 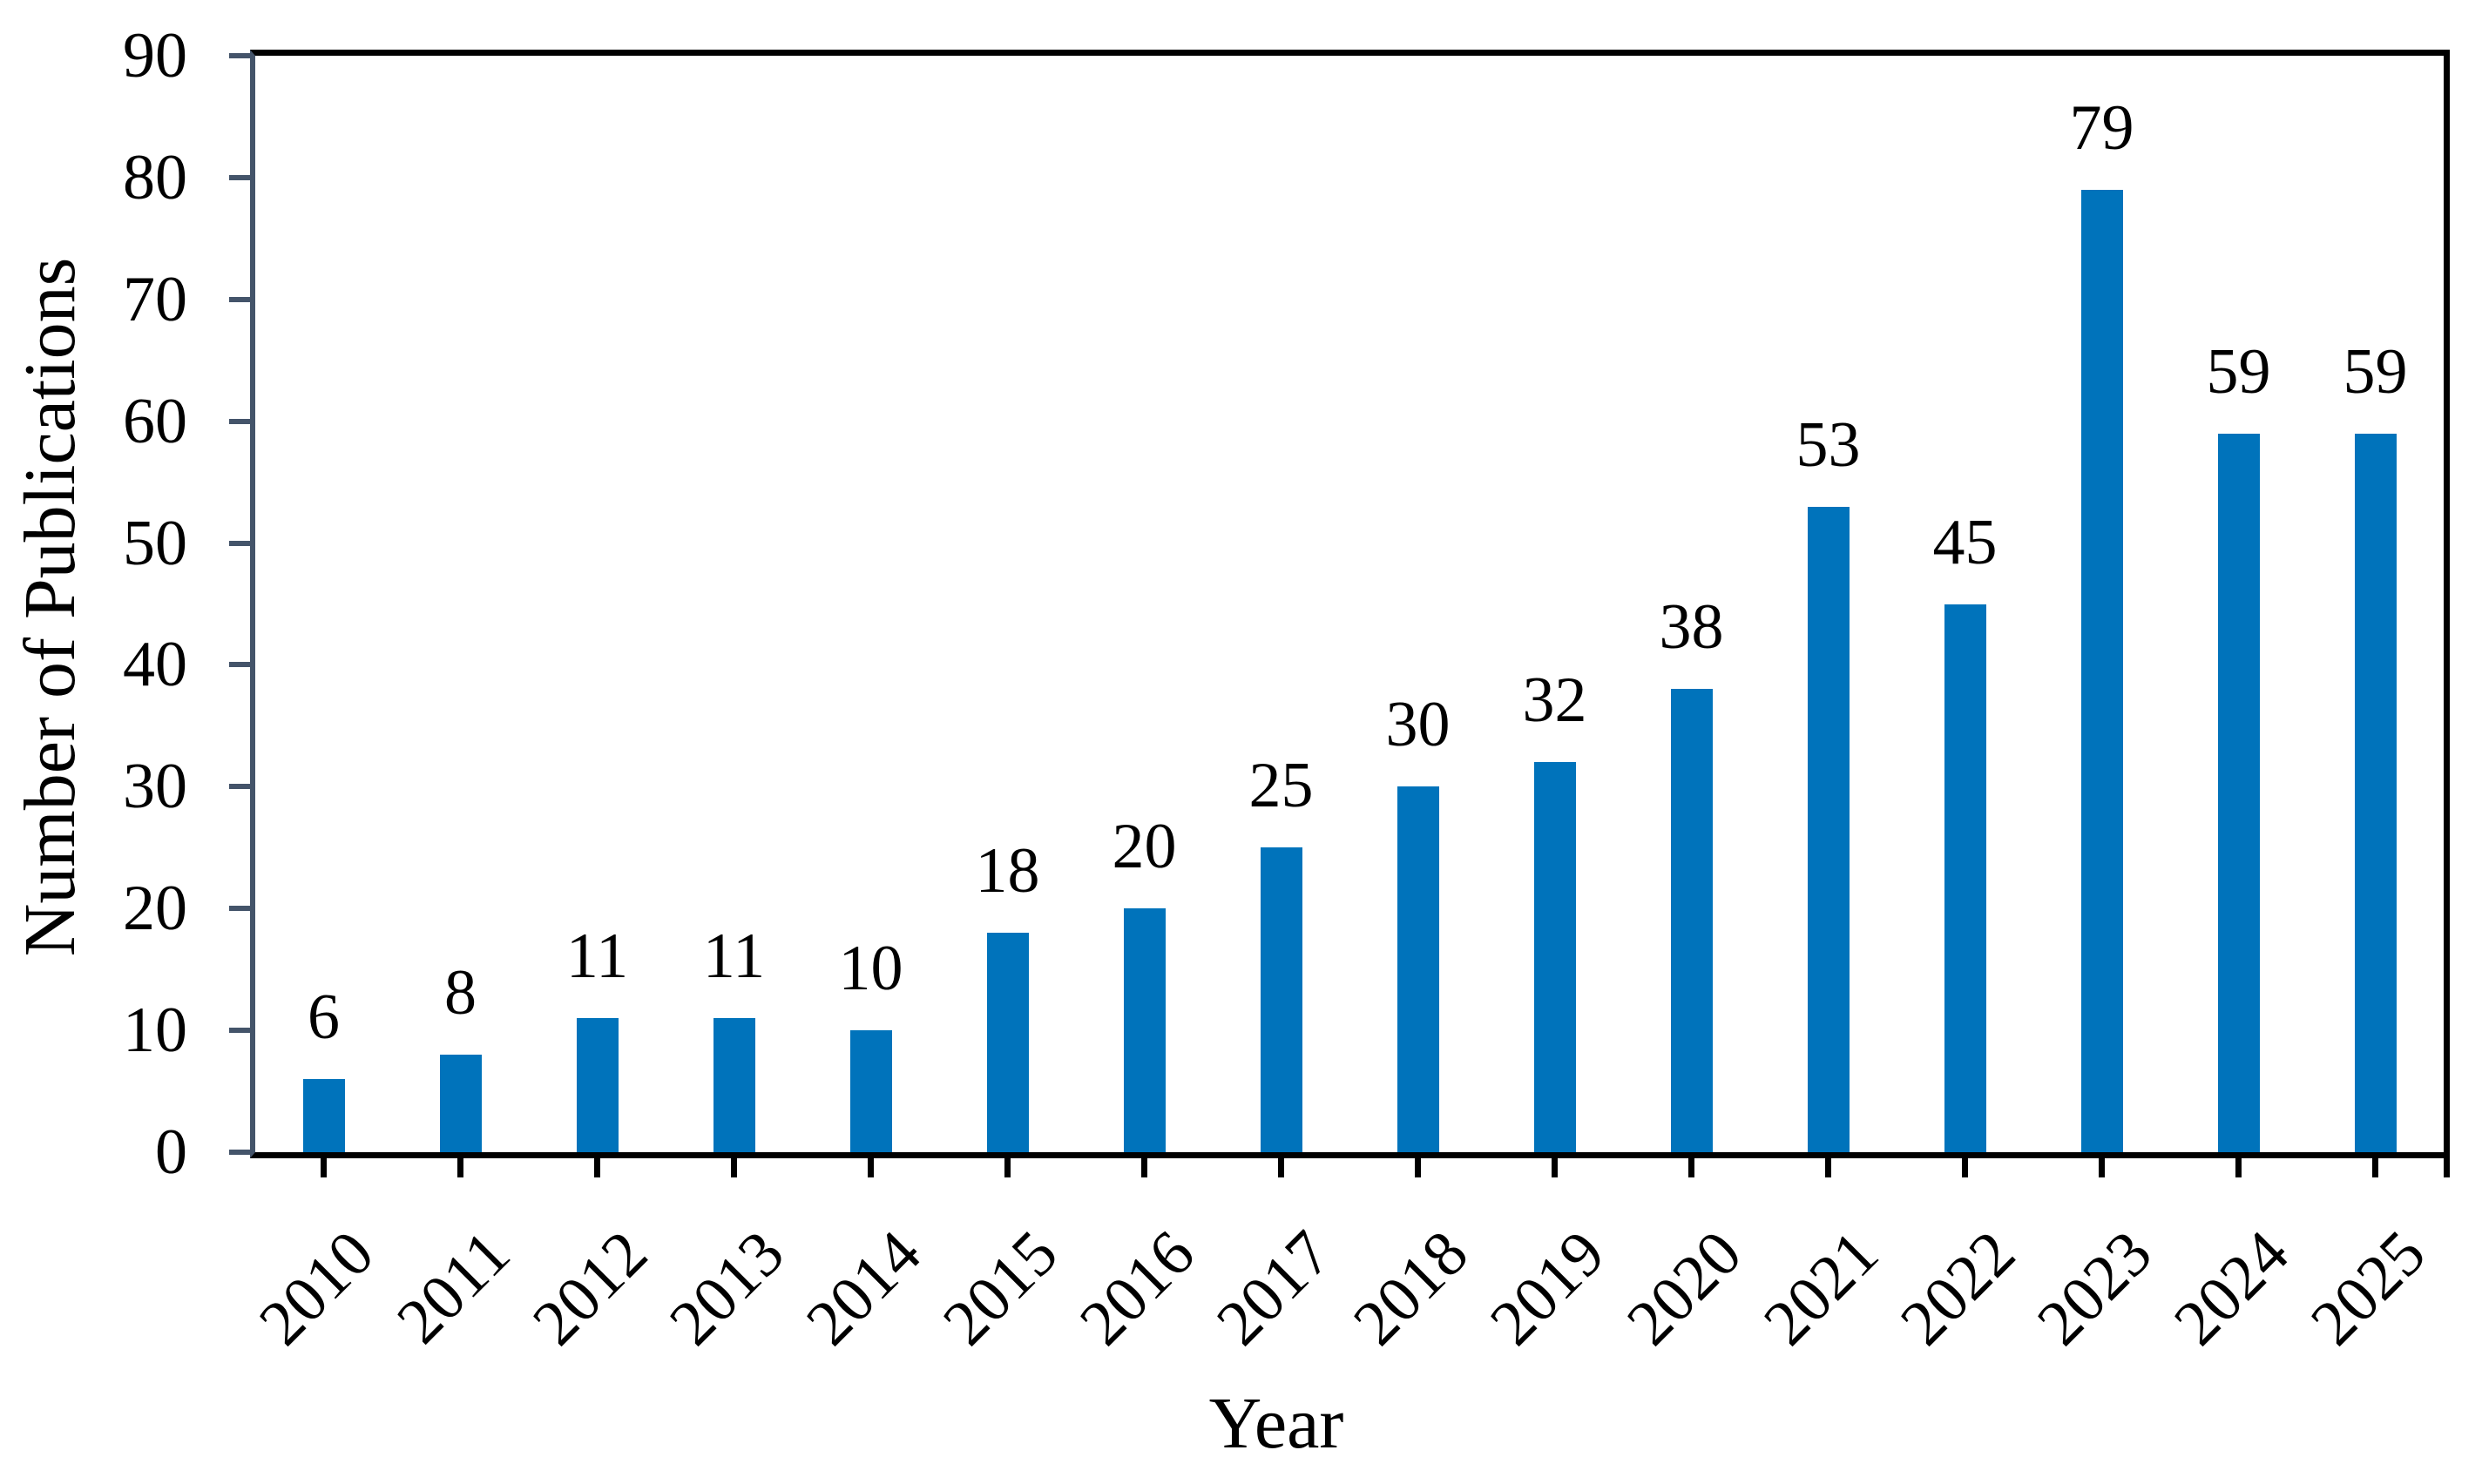 What do you see at coordinates (1410, 1288) in the screenshot?
I see `x-tick-label: 2018` at bounding box center [1410, 1288].